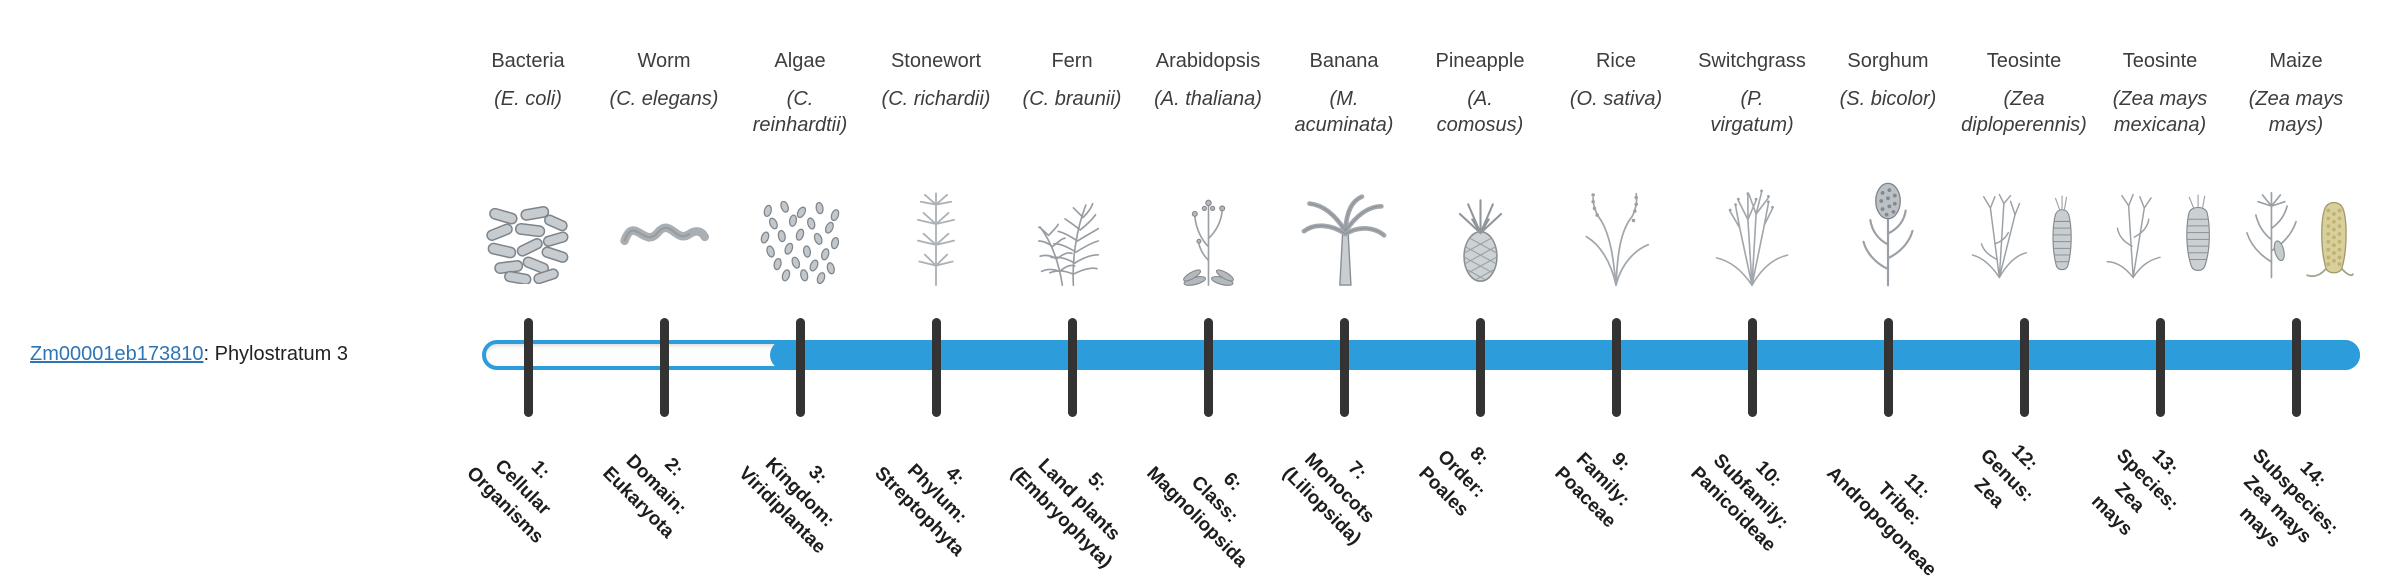  I want to click on stratum-label: 9: Family: Poaceae, so click(1603, 480).